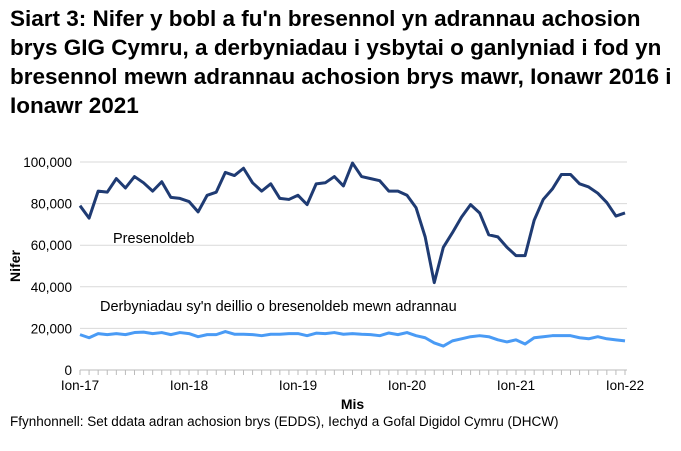 The image size is (681, 451). What do you see at coordinates (189, 385) in the screenshot?
I see `x-tick-label: Ion-18` at bounding box center [189, 385].